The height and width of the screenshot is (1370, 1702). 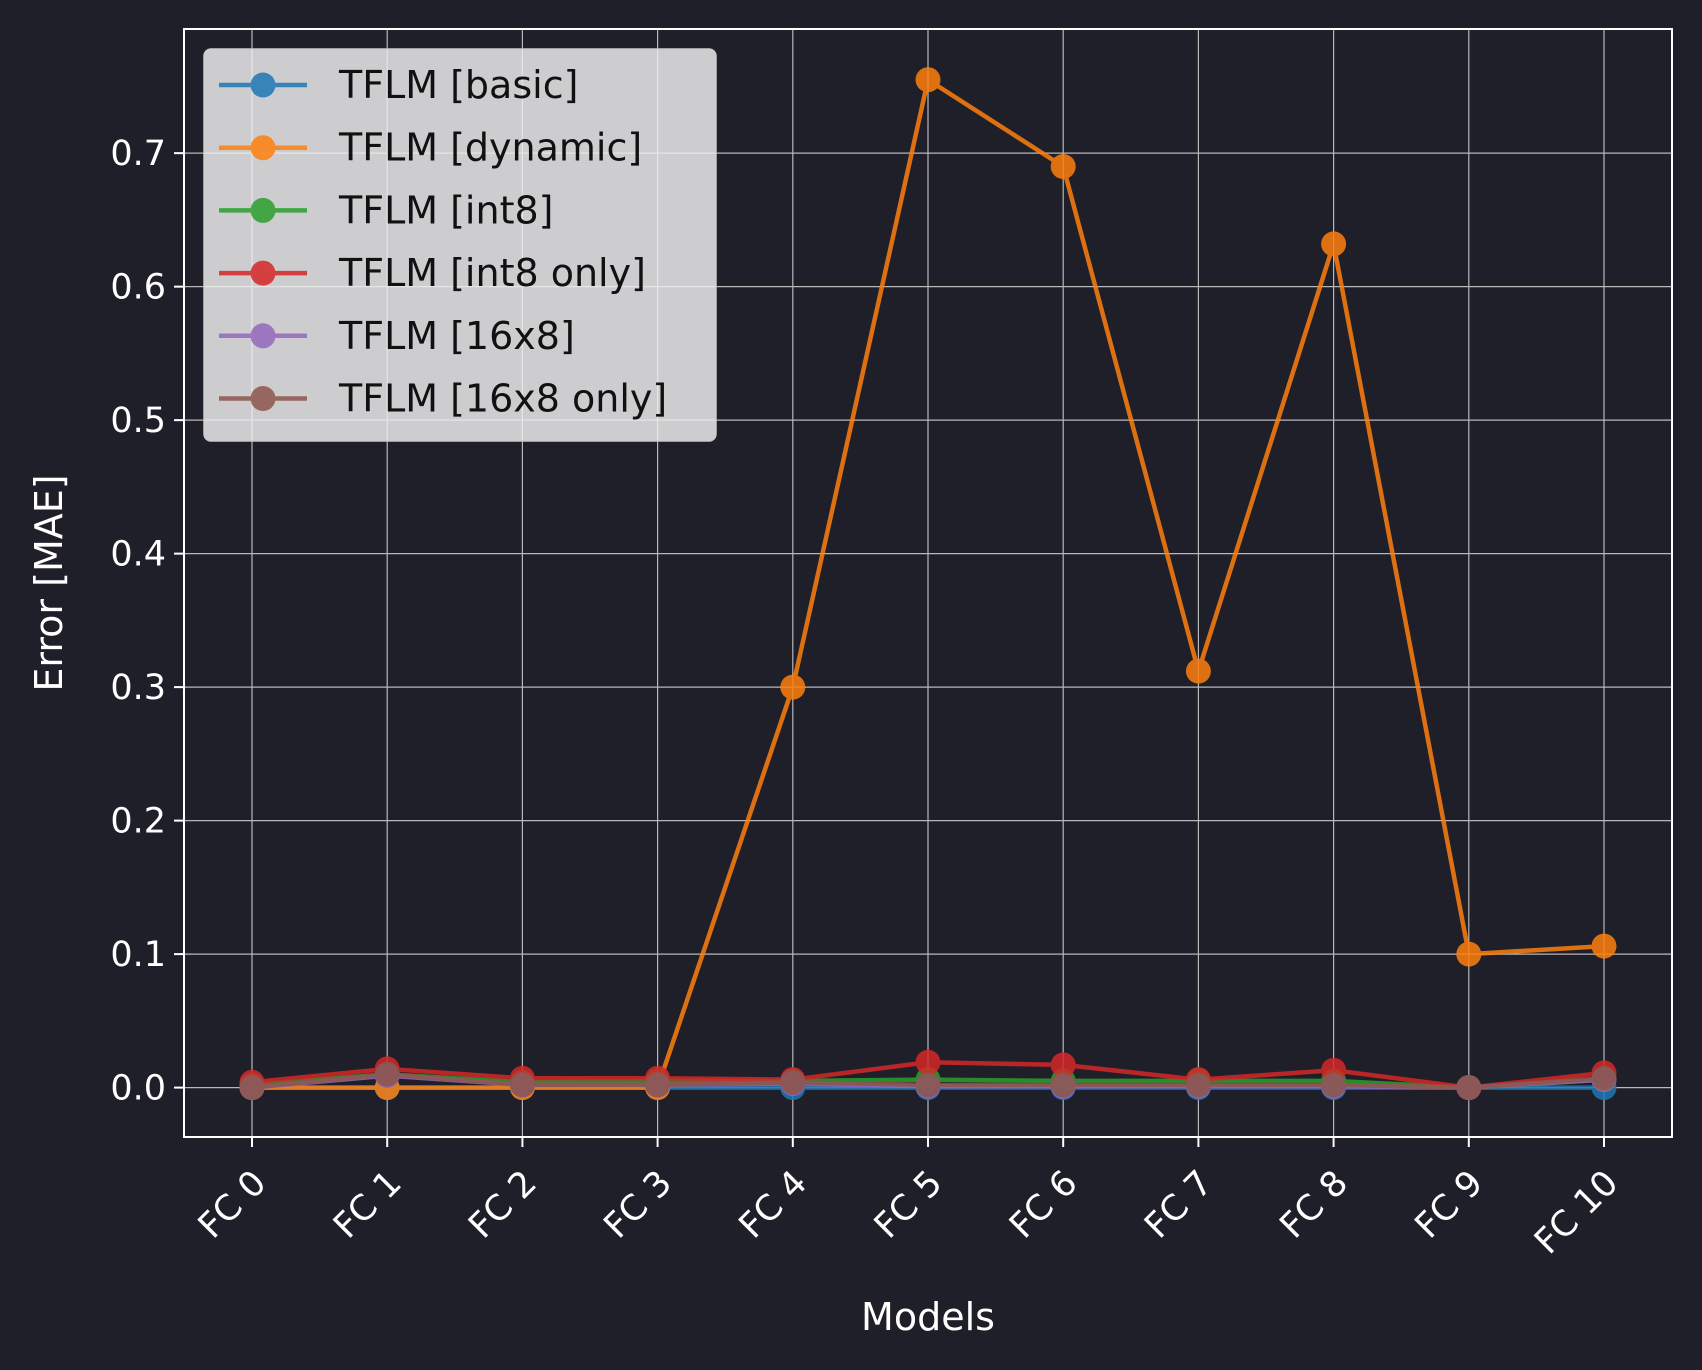 What do you see at coordinates (492, 273) in the screenshot?
I see `legend-label: TFLM [int8 only]` at bounding box center [492, 273].